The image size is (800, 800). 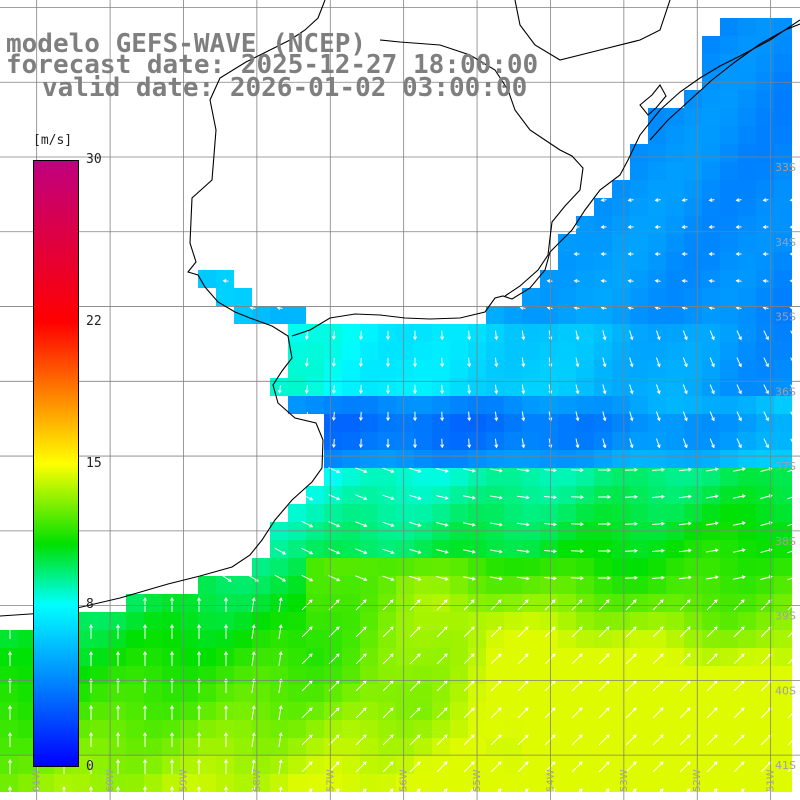 I want to click on forecast-date: forecast date: 2025-12-27 18:00:00, so click(x=272, y=65).